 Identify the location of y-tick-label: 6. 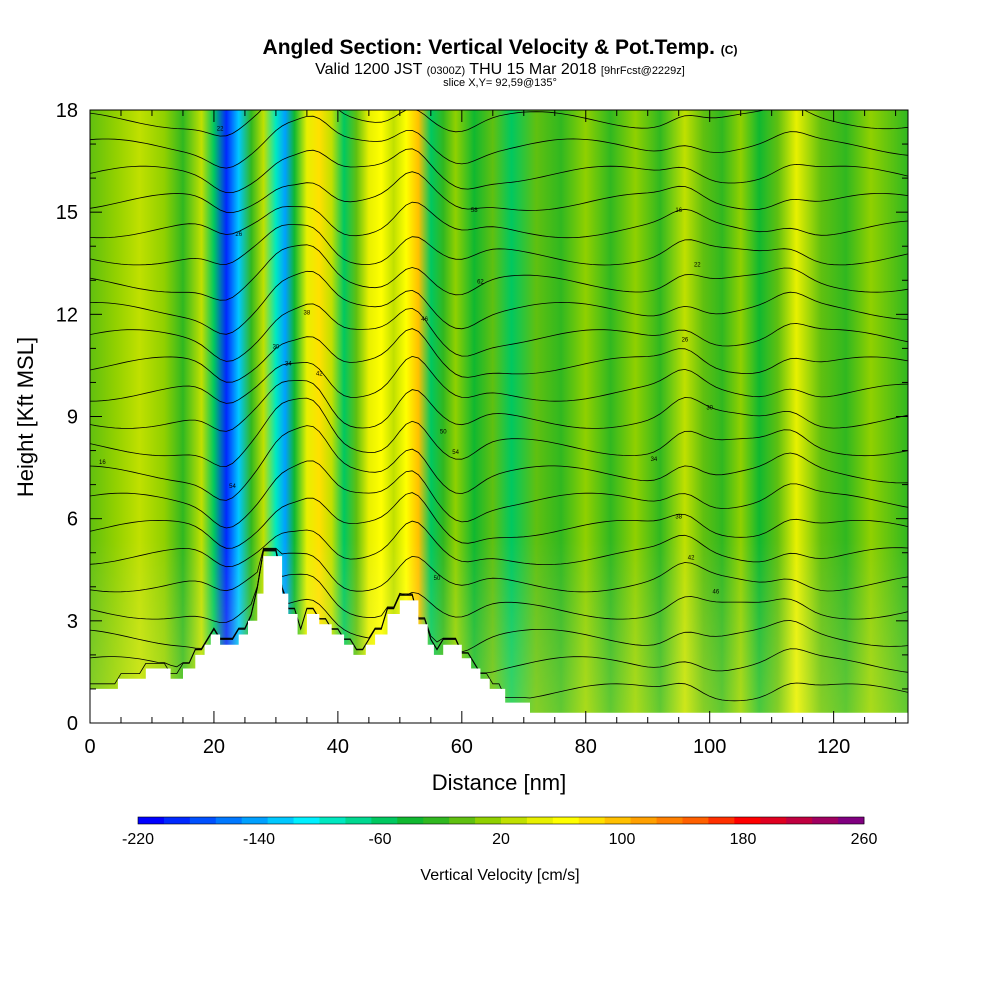
(72, 520).